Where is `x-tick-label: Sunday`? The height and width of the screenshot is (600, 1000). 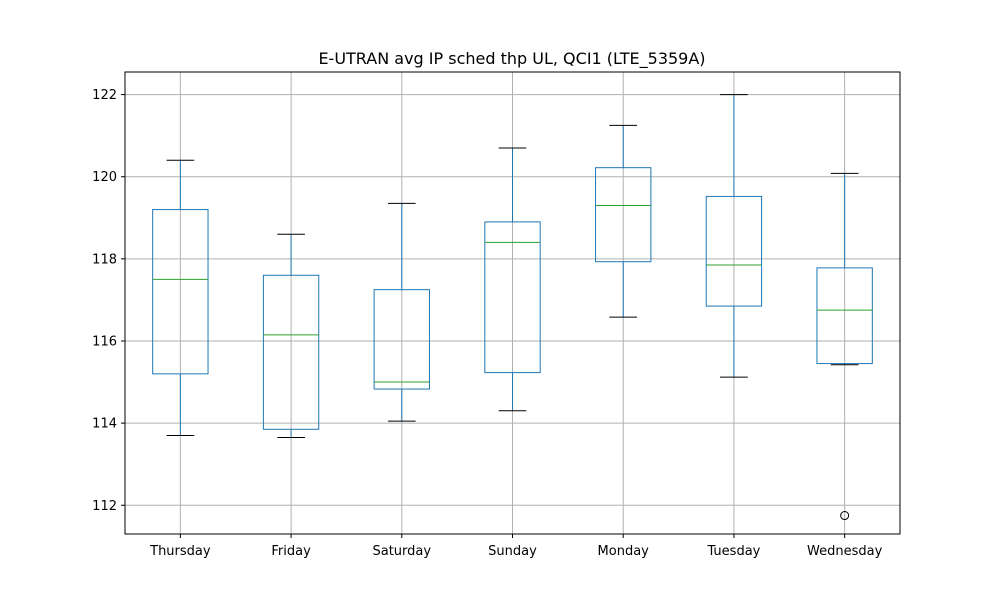
x-tick-label: Sunday is located at coordinates (512, 551).